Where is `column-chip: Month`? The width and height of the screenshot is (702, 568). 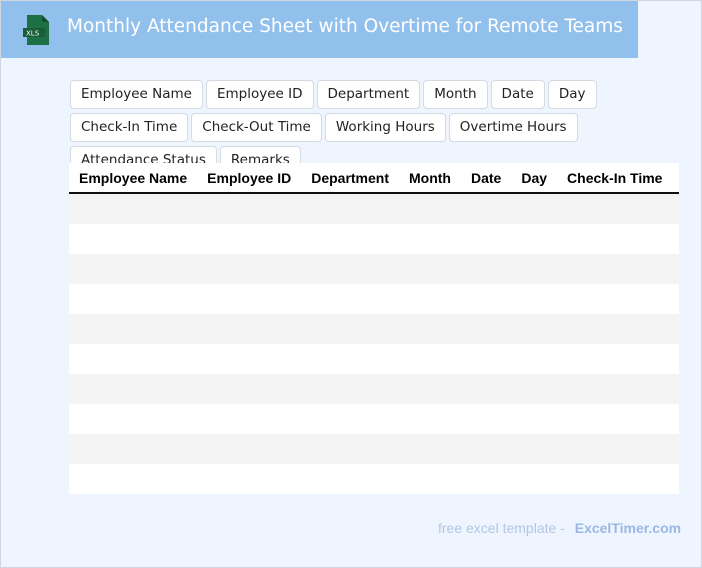
column-chip: Month is located at coordinates (455, 94).